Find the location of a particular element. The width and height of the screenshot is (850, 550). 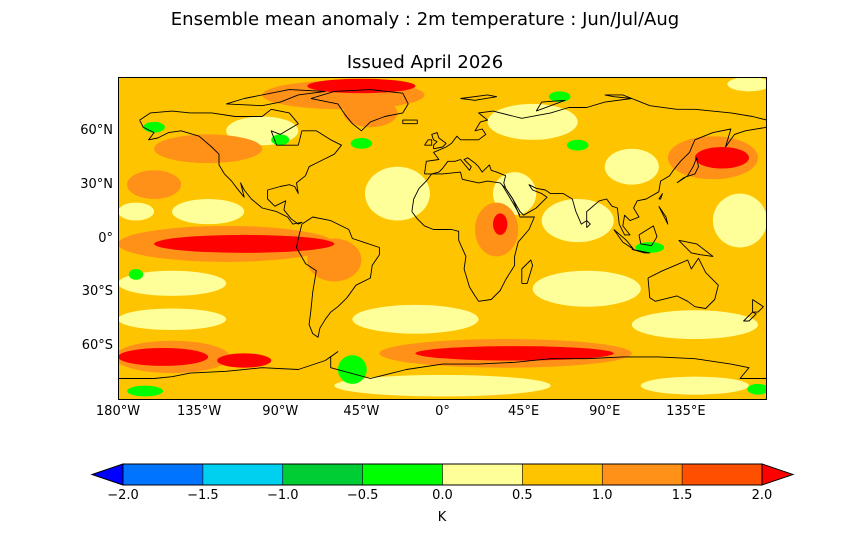

lon-tick-label: 90°W is located at coordinates (280, 411).